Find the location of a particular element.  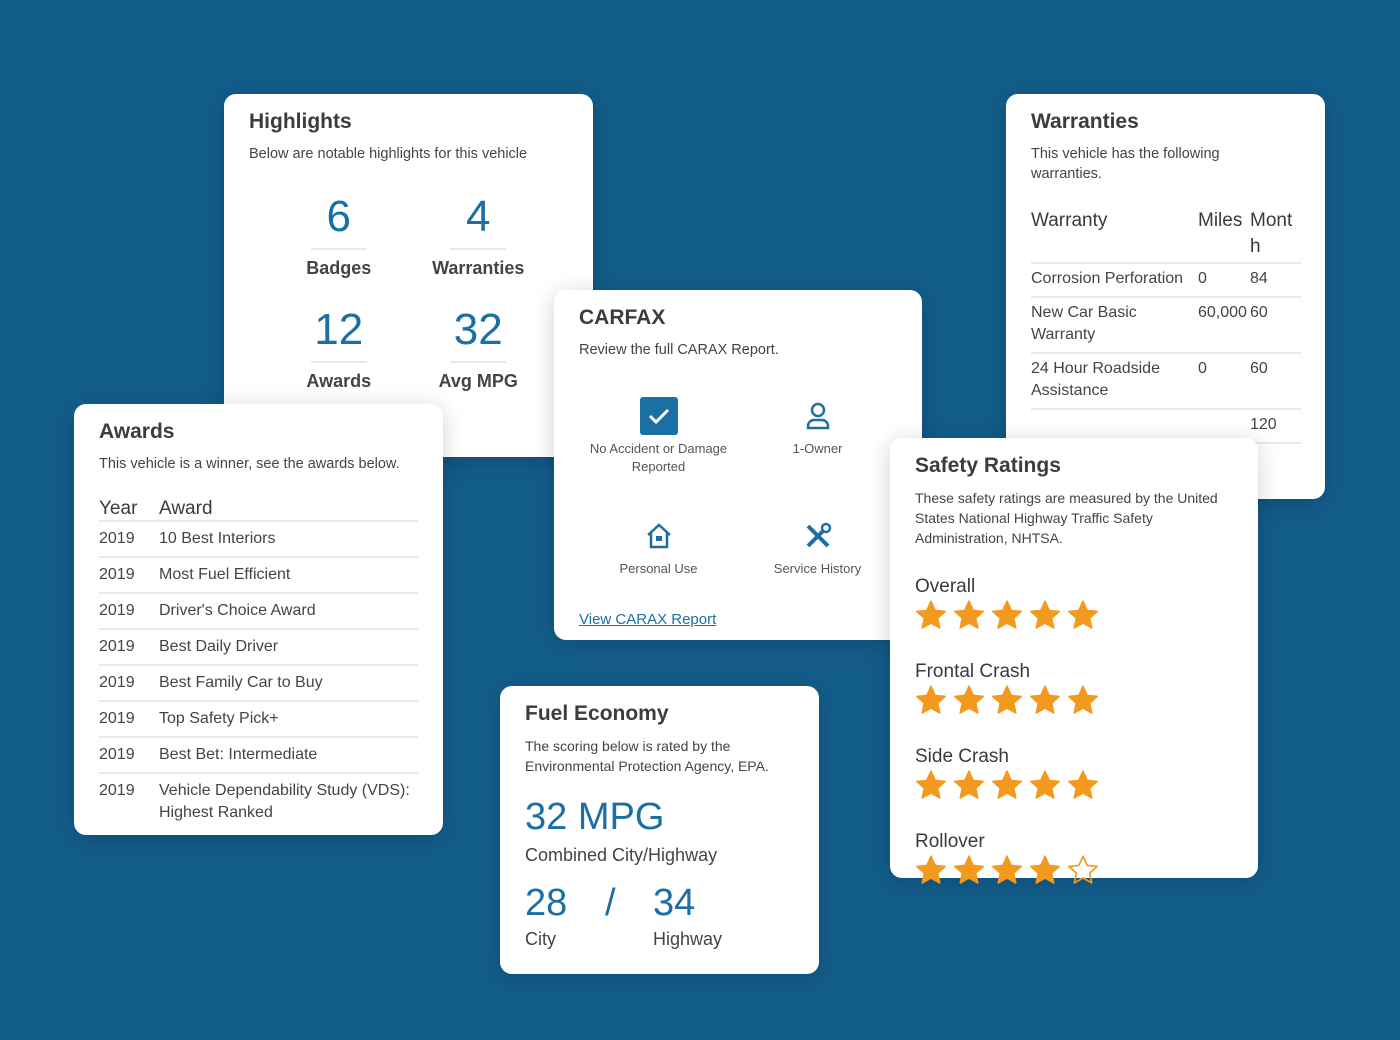

highlight-label: Avg MPG is located at coordinates (478, 381).